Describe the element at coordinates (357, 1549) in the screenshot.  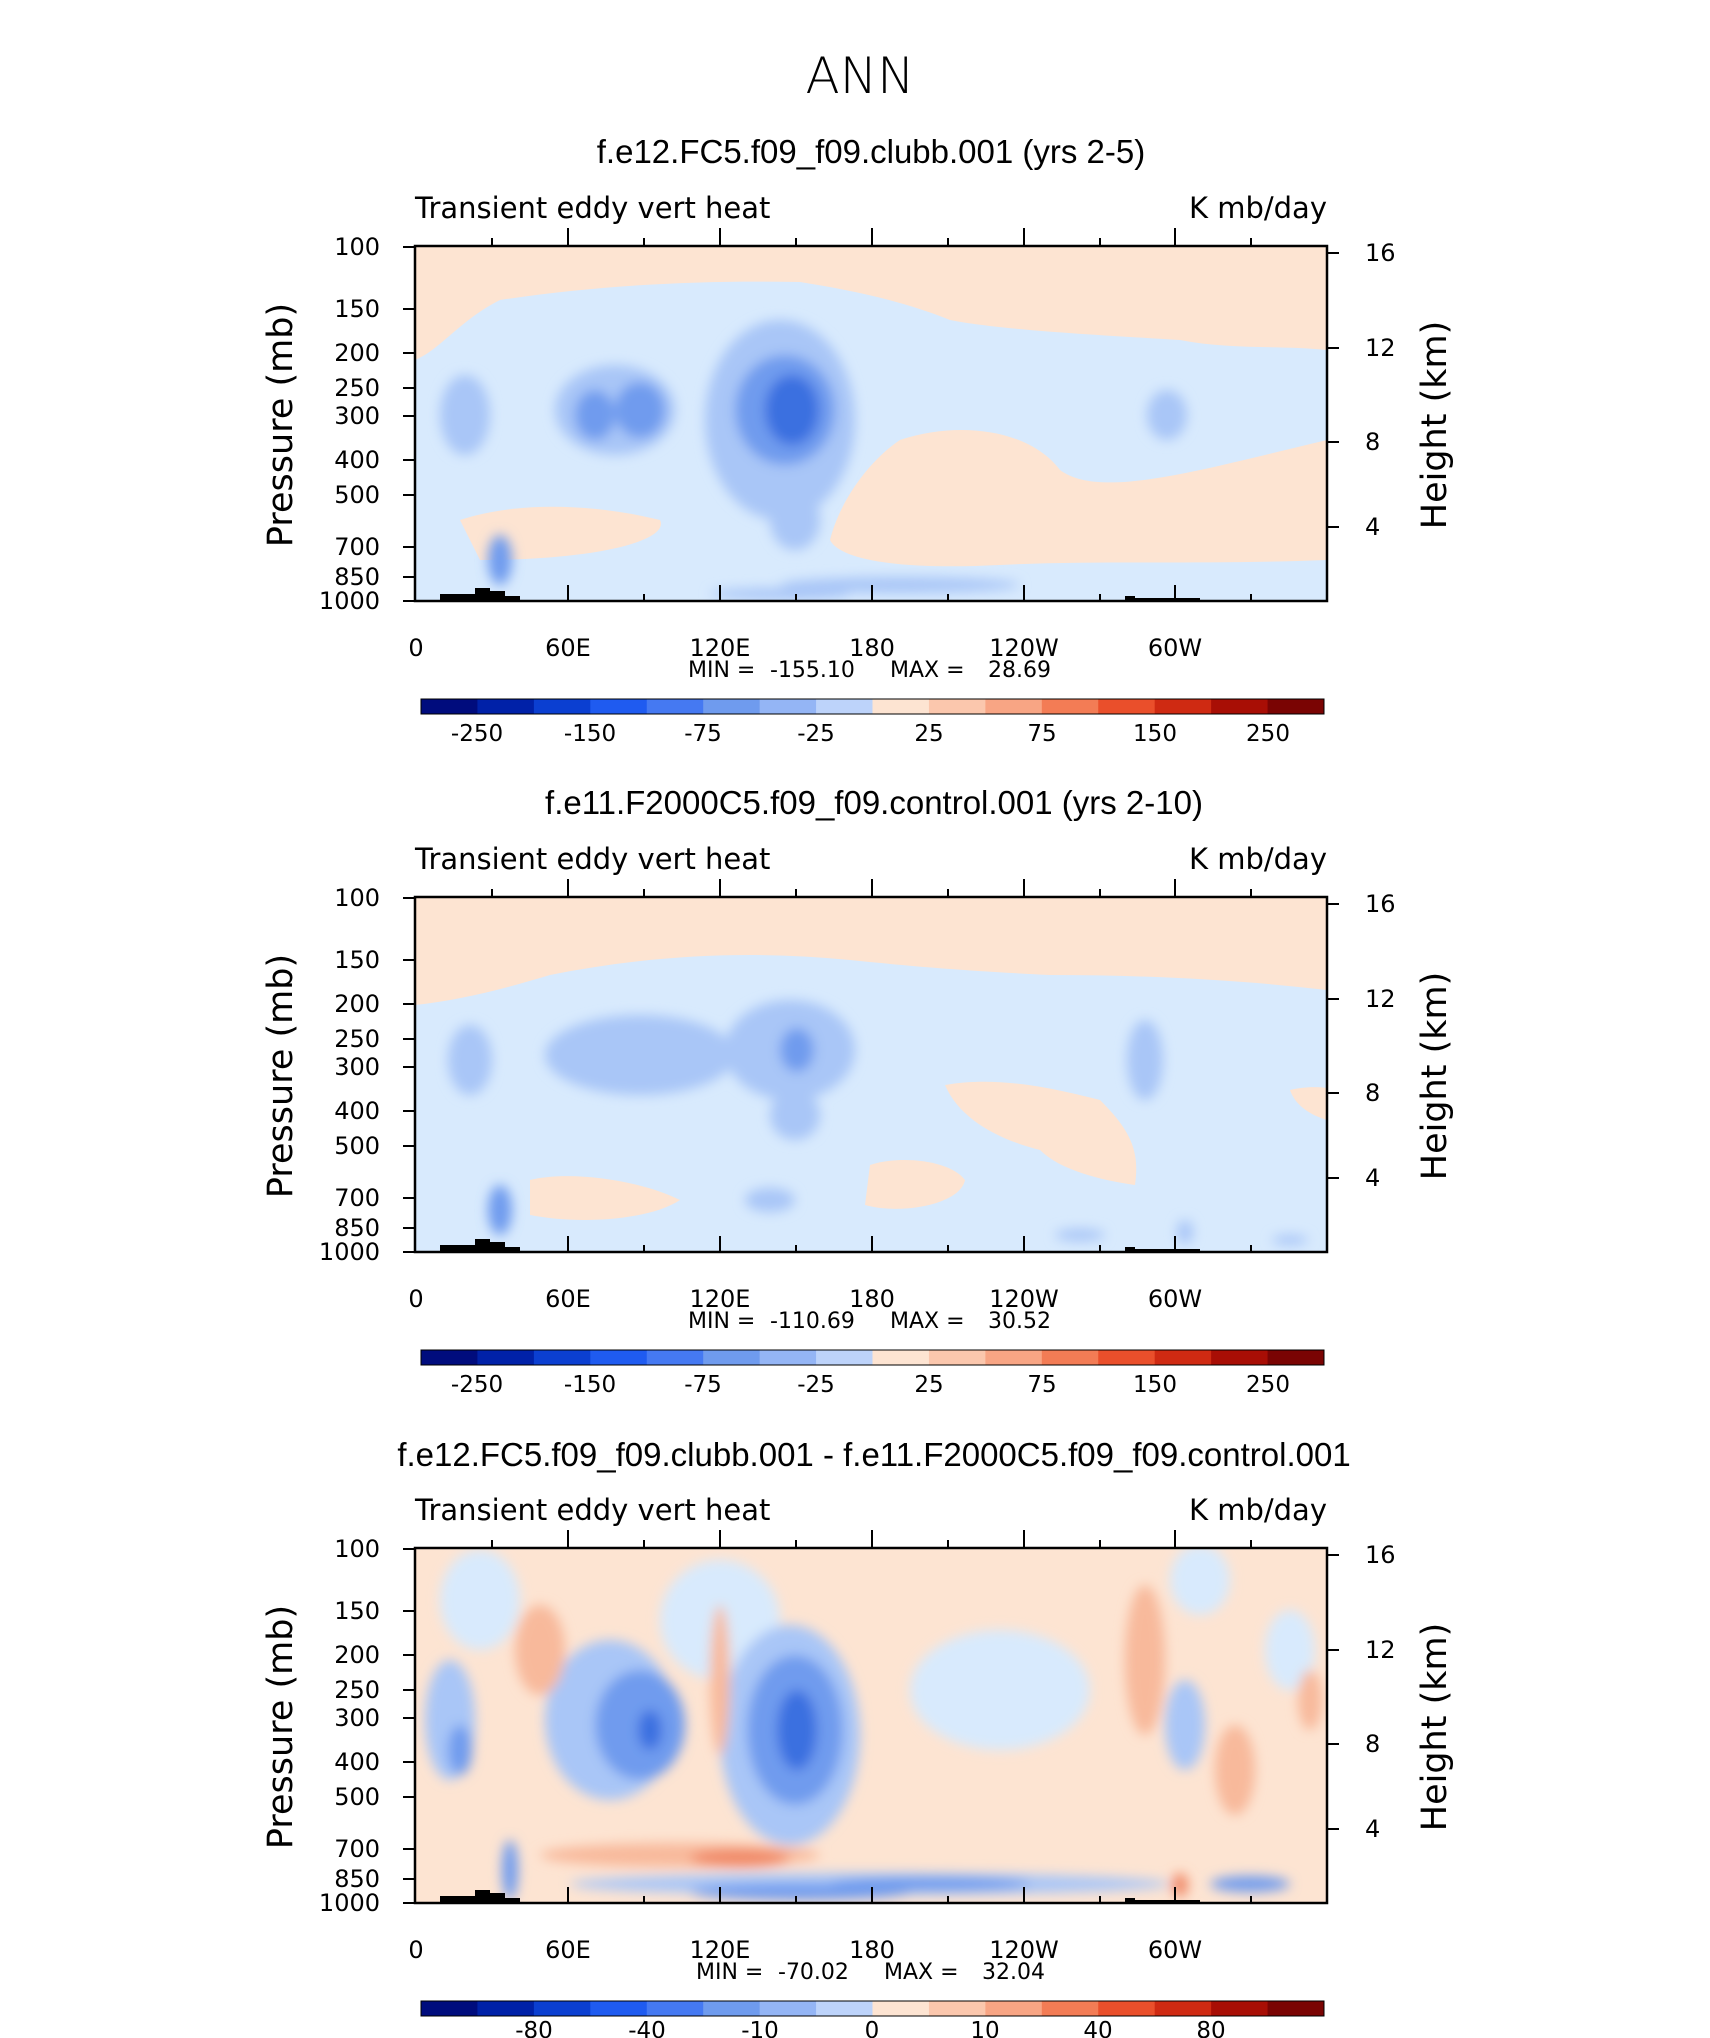
I see `y-tick: 100` at that location.